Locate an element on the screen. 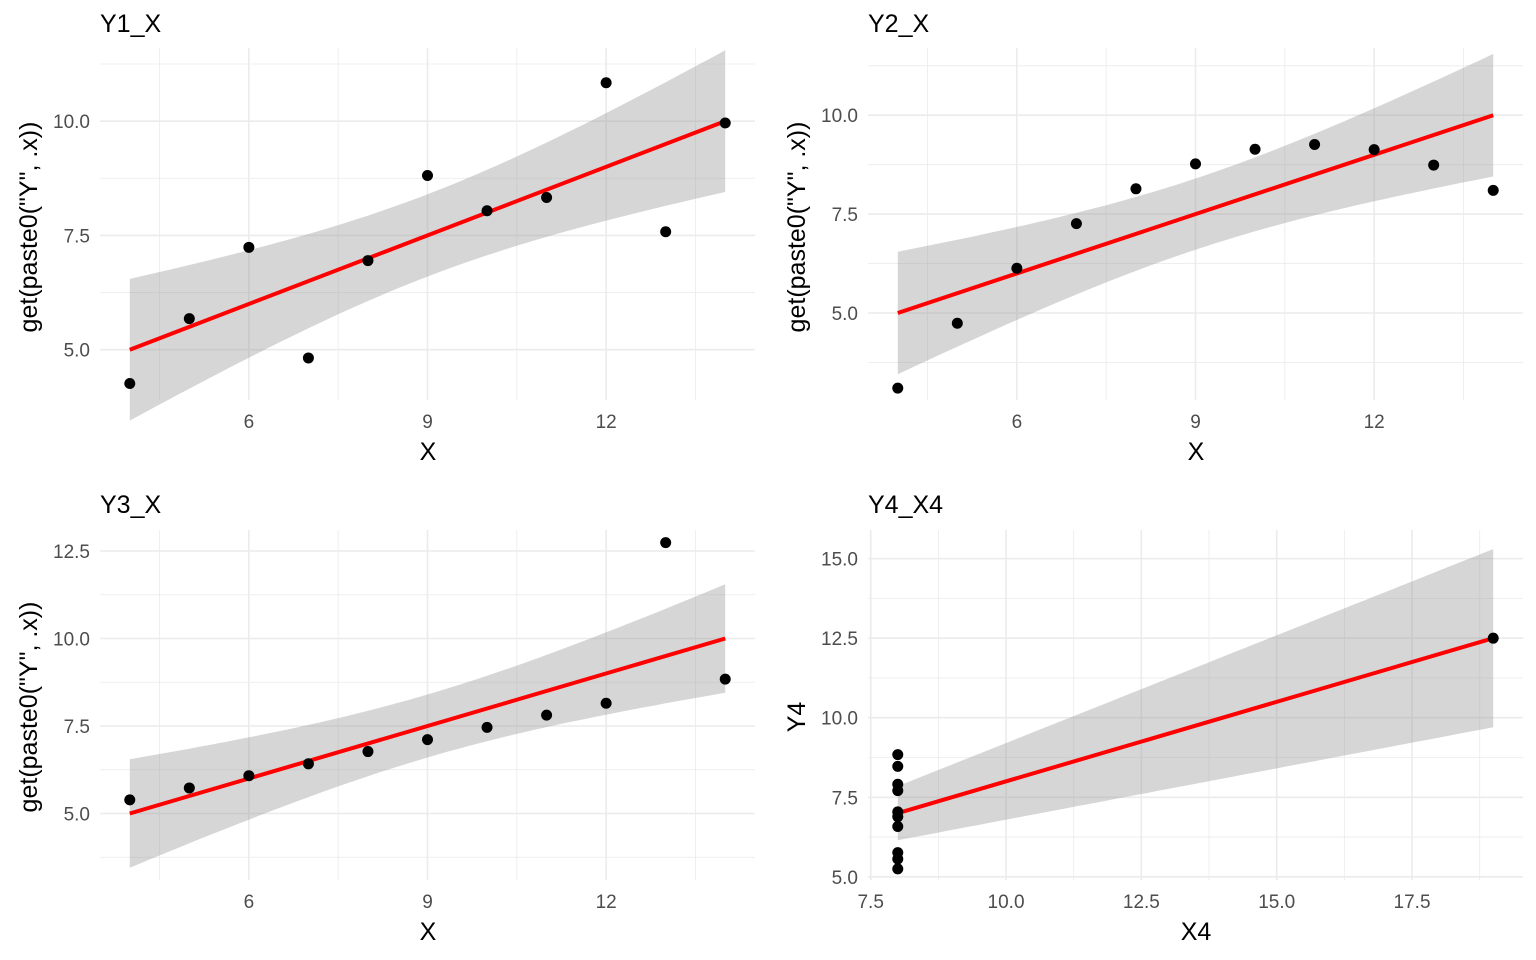  panel-title: Y3_X is located at coordinates (130, 505).